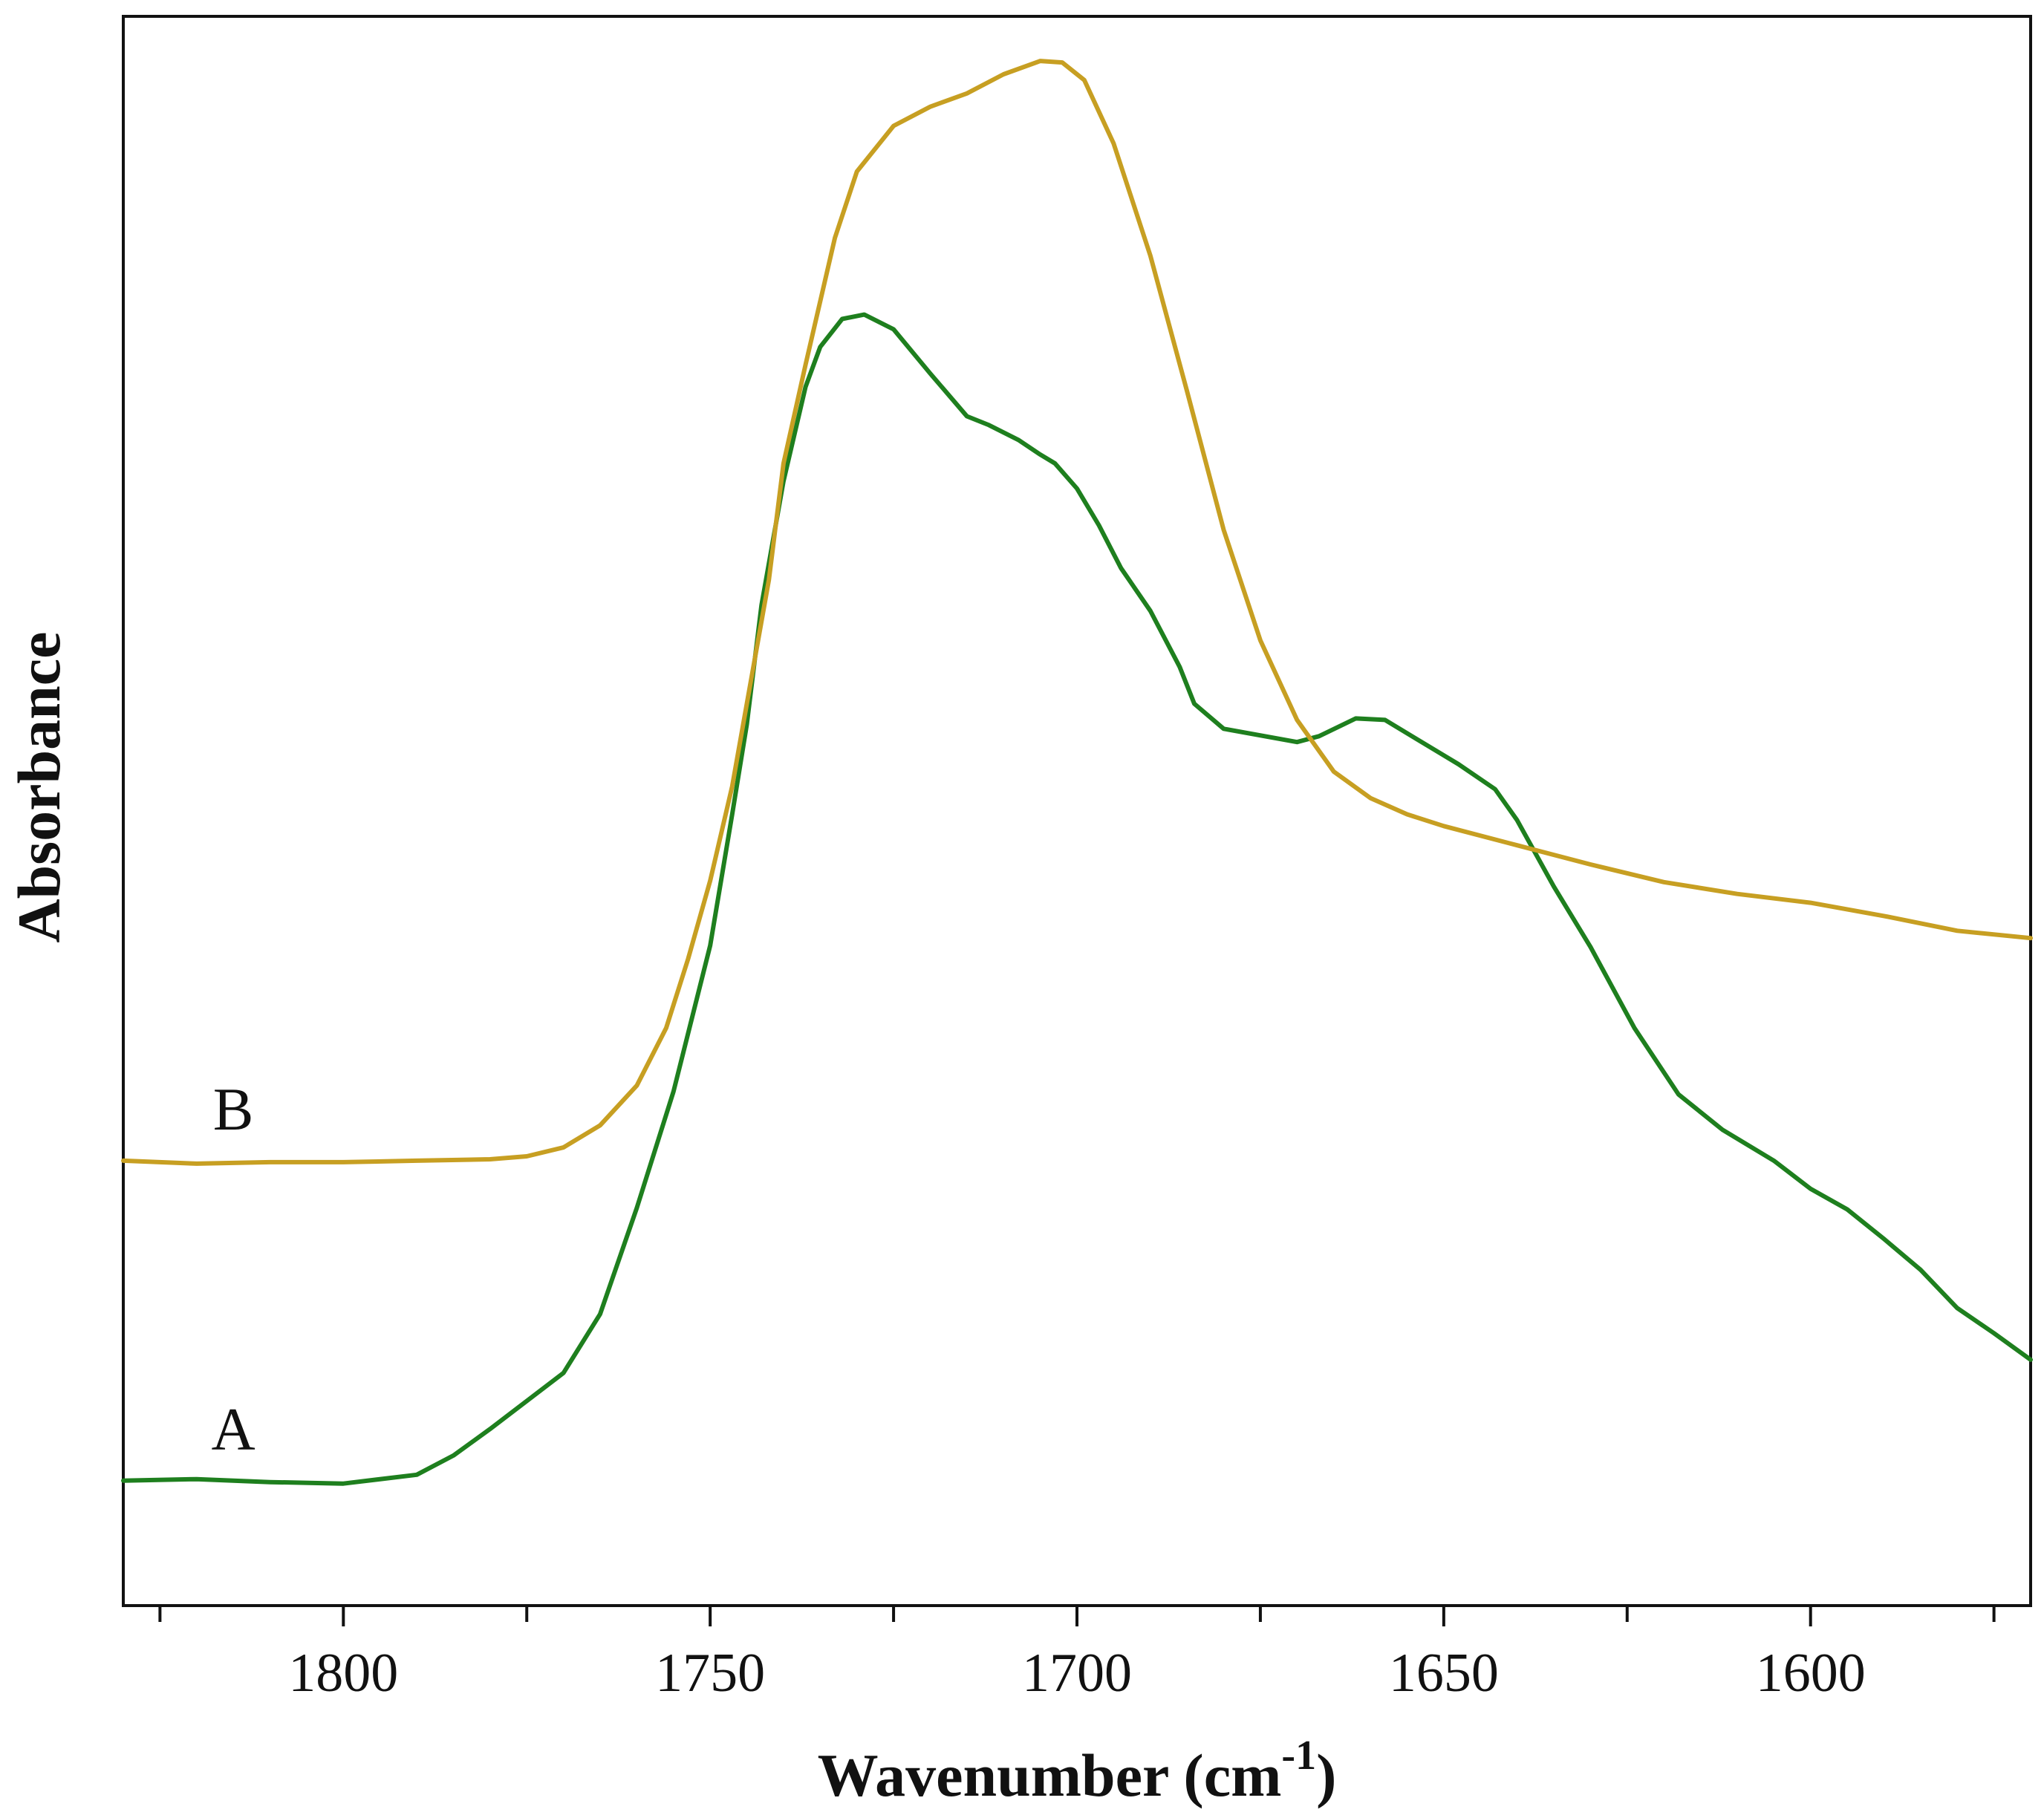 The width and height of the screenshot is (2044, 1818). Describe the element at coordinates (1050, 1776) in the screenshot. I see `x-axis-title-main: Wavenumber (cm` at that location.